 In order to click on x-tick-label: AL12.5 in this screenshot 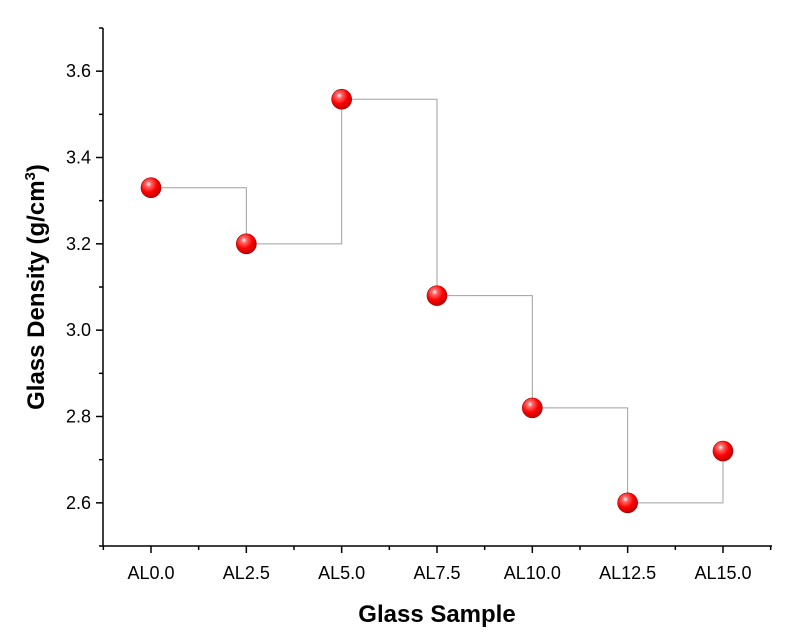, I will do `click(627, 573)`.